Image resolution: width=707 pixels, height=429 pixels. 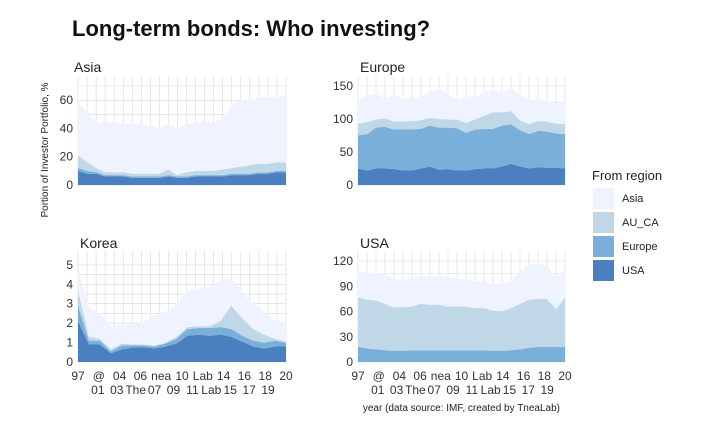 I want to click on y-tick-label: 2, so click(x=69, y=323).